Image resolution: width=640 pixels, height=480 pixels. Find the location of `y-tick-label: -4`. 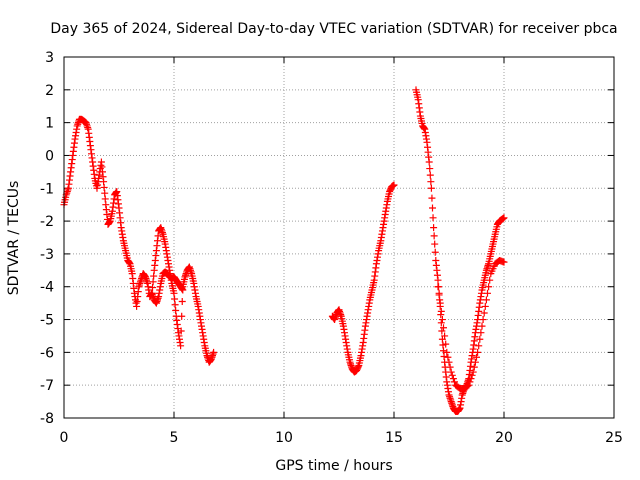

y-tick-label: -4 is located at coordinates (47, 288).